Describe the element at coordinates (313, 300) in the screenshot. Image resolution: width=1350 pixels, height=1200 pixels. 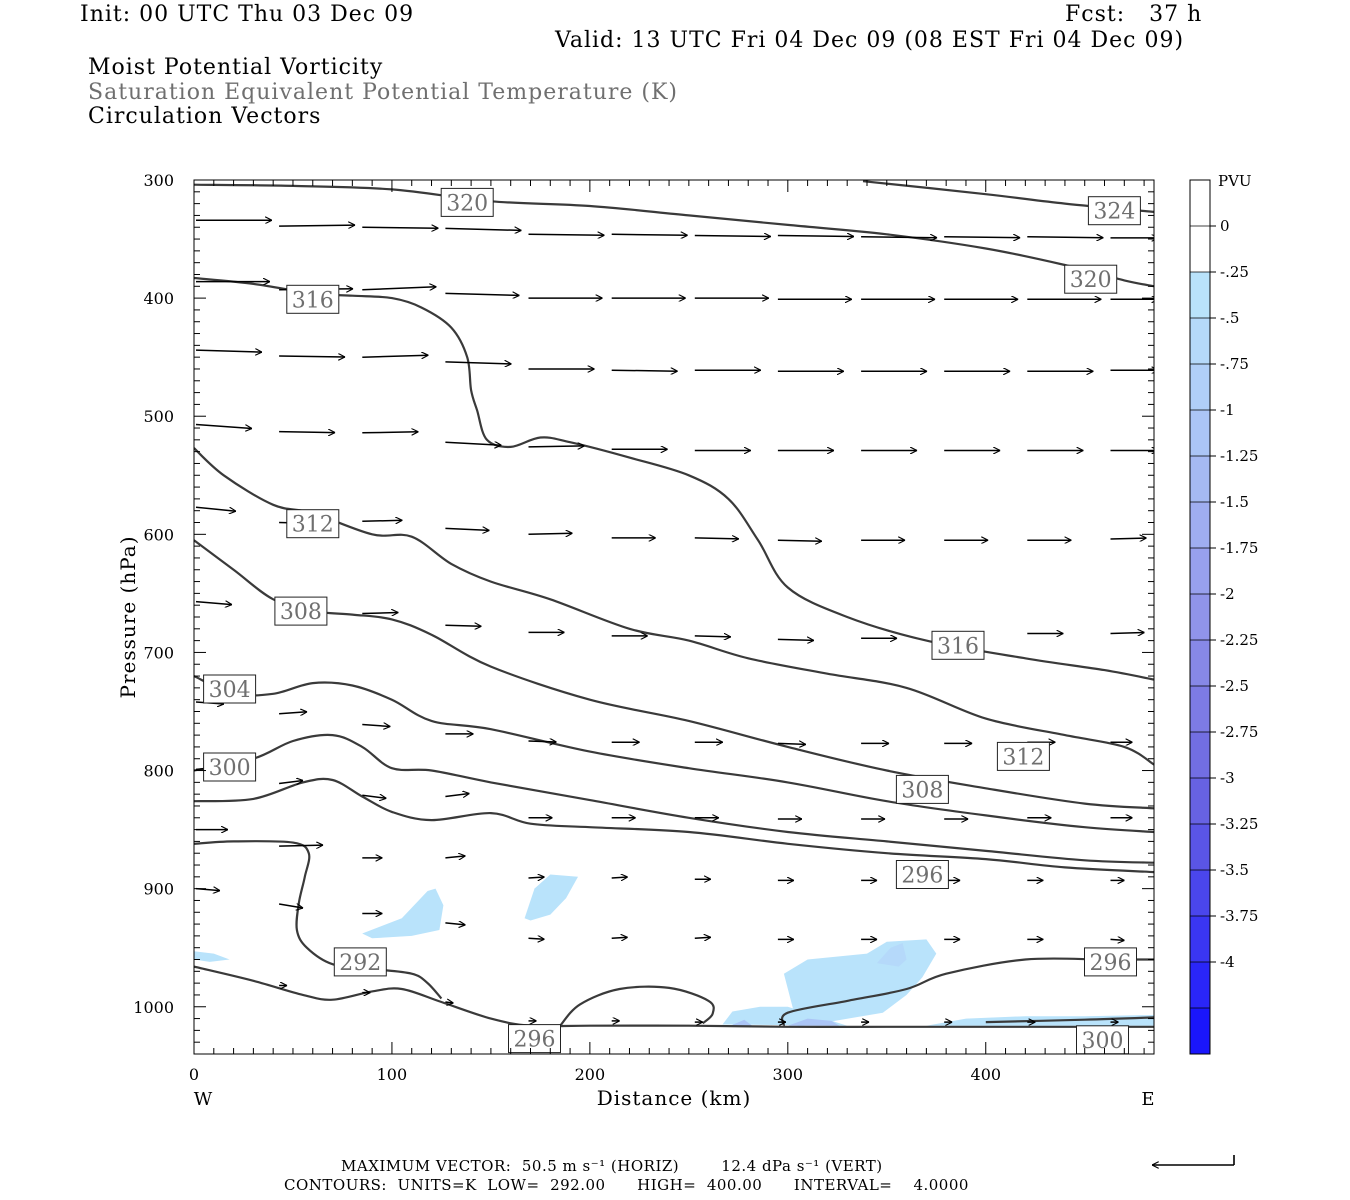
I see `svg-text: 316` at that location.